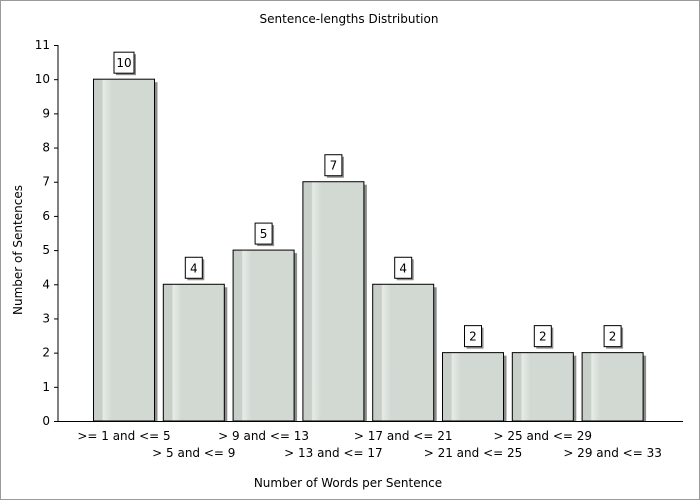  Describe the element at coordinates (348, 483) in the screenshot. I see `x-axis-title: Number of Words per Sentence` at that location.